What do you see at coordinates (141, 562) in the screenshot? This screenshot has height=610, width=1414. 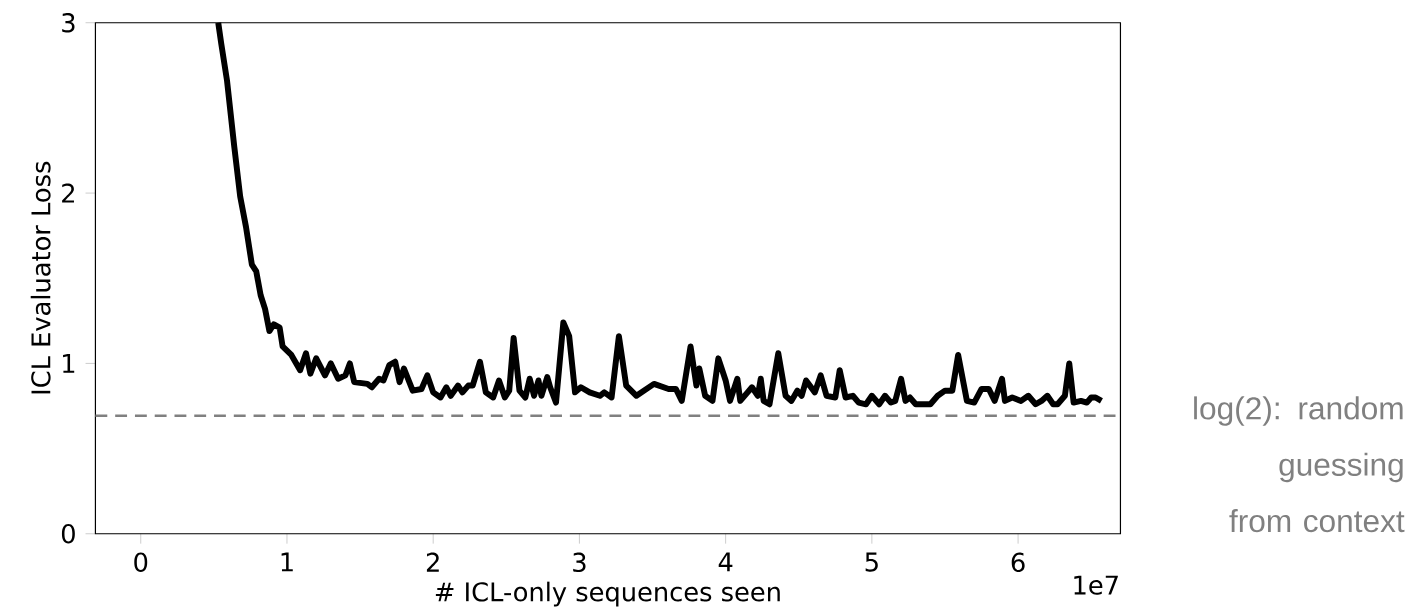 I see `x-tick-label: 0` at bounding box center [141, 562].